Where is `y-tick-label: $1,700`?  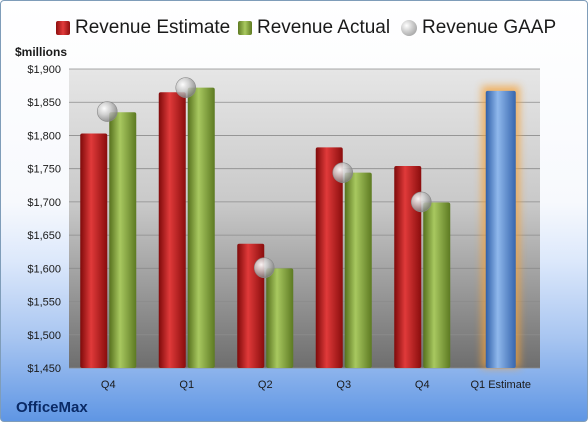
y-tick-label: $1,700 is located at coordinates (44, 203).